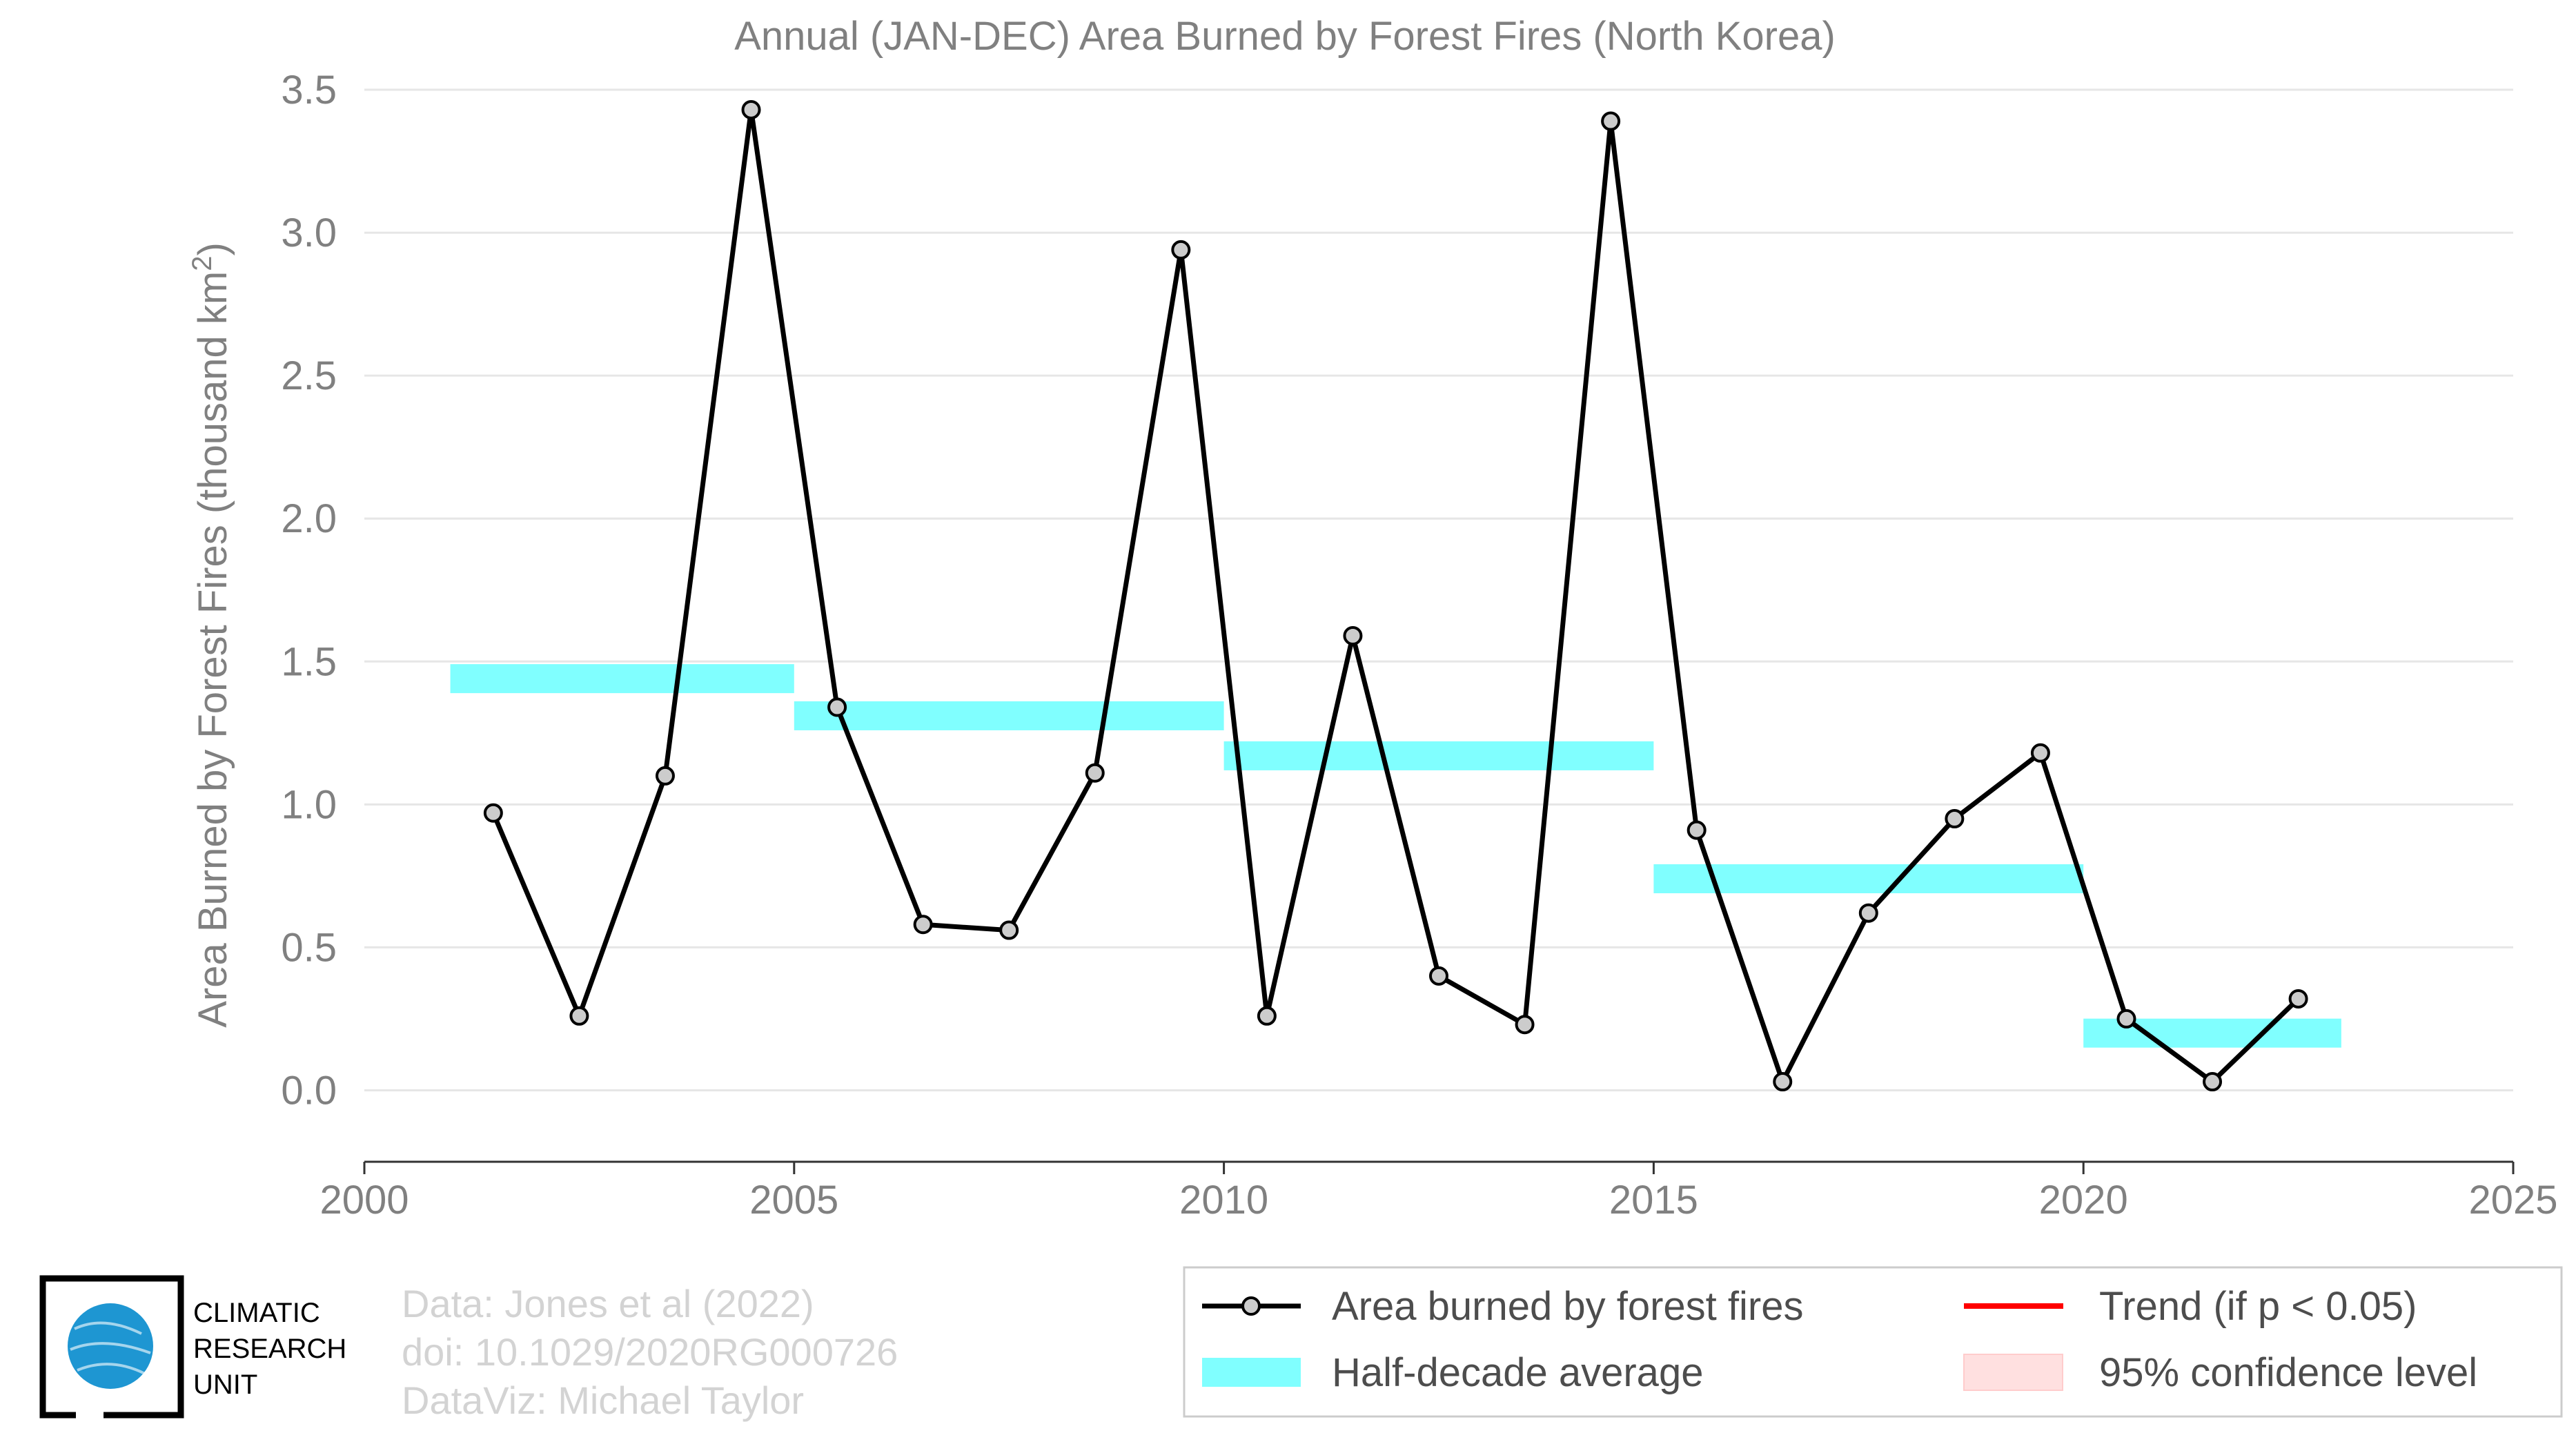  Describe the element at coordinates (603, 1400) in the screenshot. I see `credits-line3: DataViz: Michael Taylor` at that location.